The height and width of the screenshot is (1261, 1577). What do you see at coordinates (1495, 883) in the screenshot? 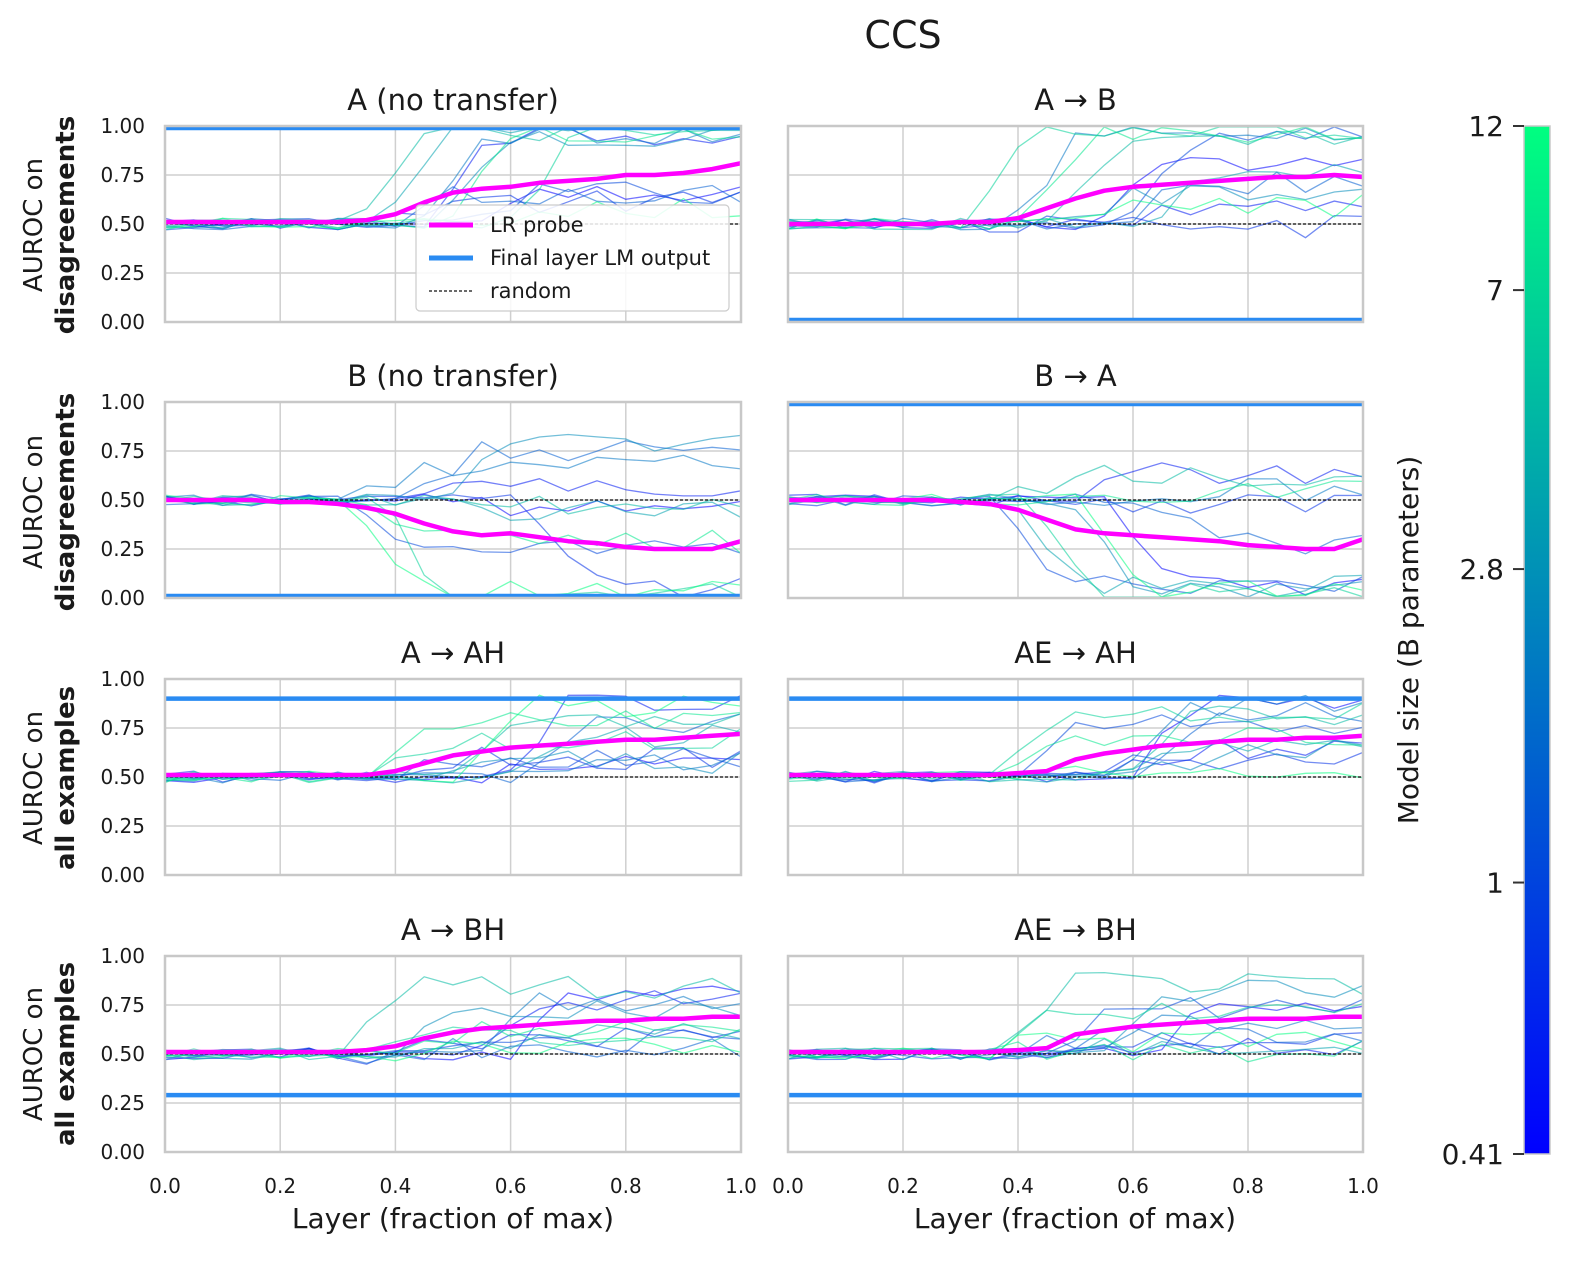
I see `colorbar-tick-label: 1` at bounding box center [1495, 883].